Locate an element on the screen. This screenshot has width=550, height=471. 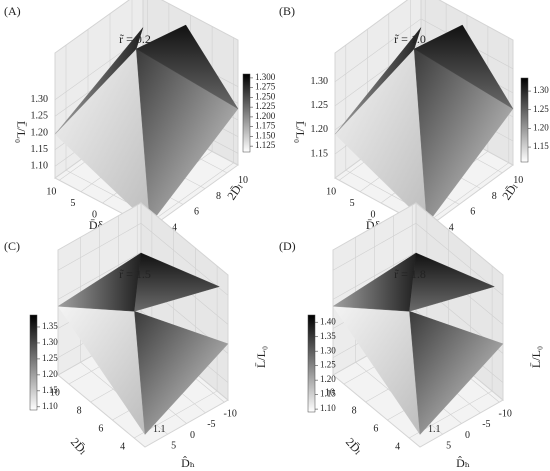
panel-label: (D) is located at coordinates (287, 246).